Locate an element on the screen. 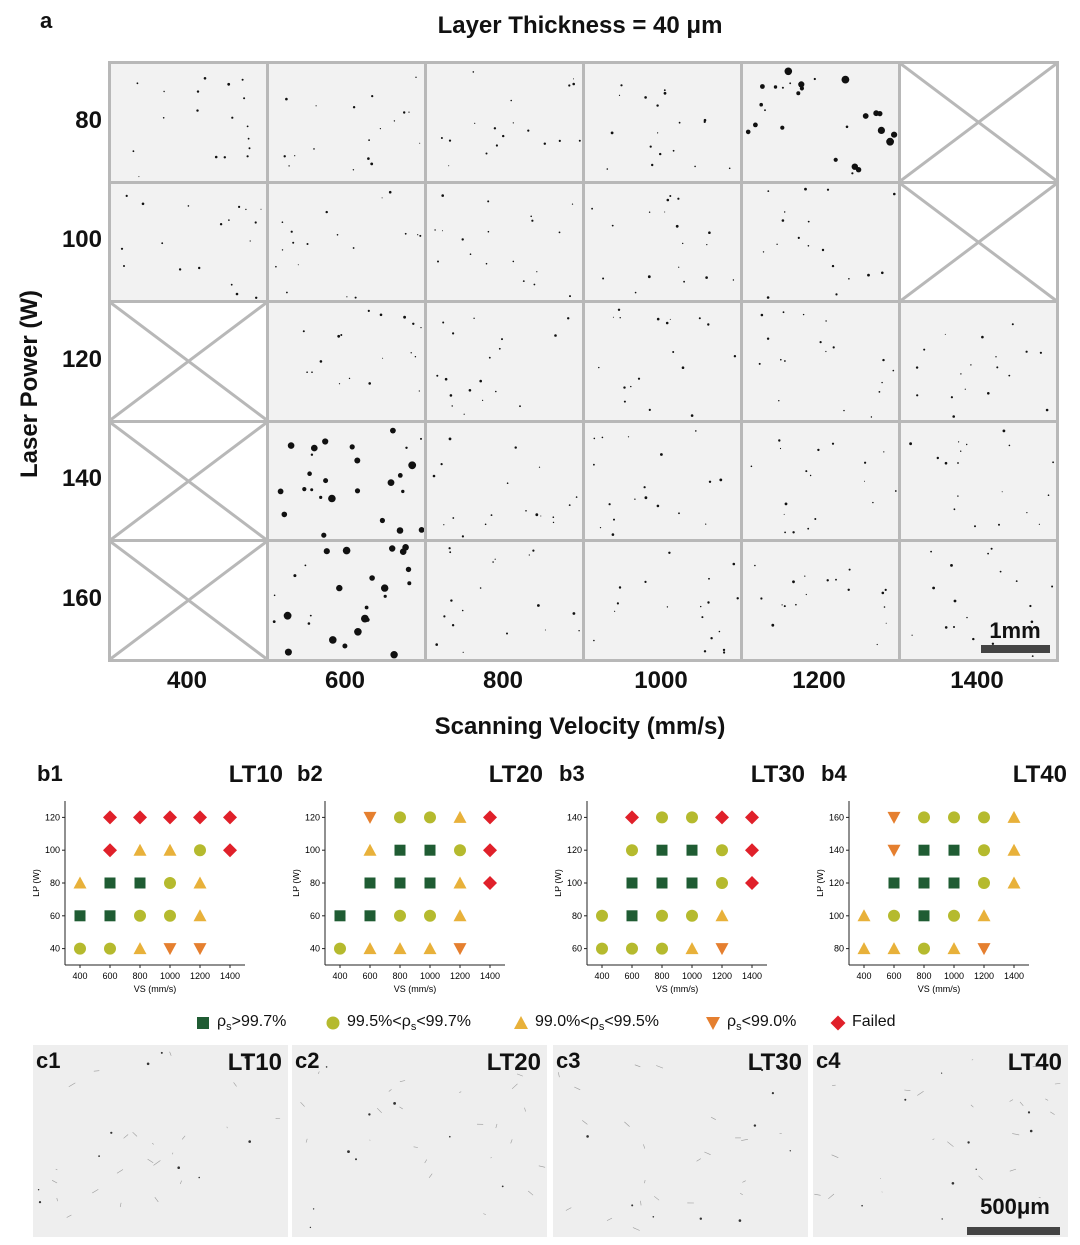 The height and width of the screenshot is (1245, 1080). panel-letter: c1 is located at coordinates (48, 1060).